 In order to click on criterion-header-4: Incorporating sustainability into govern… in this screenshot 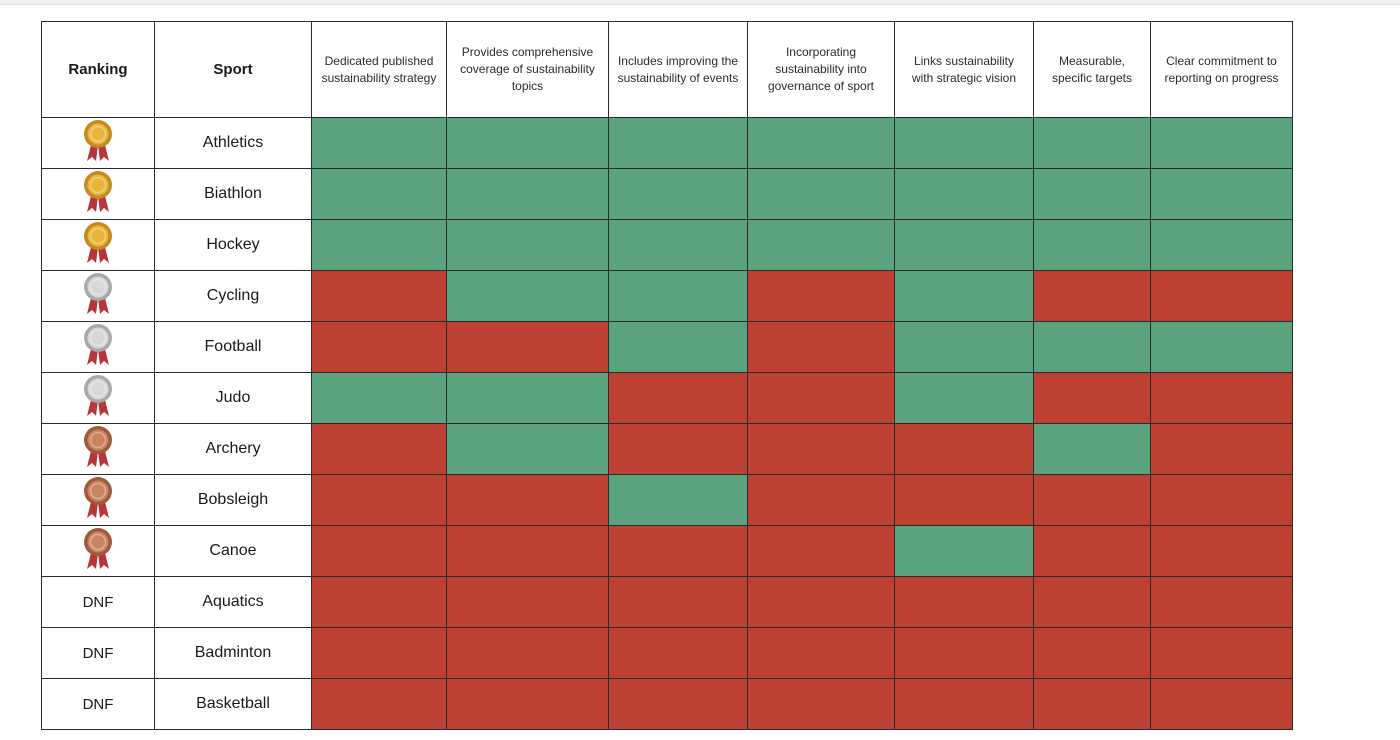, I will do `click(821, 69)`.